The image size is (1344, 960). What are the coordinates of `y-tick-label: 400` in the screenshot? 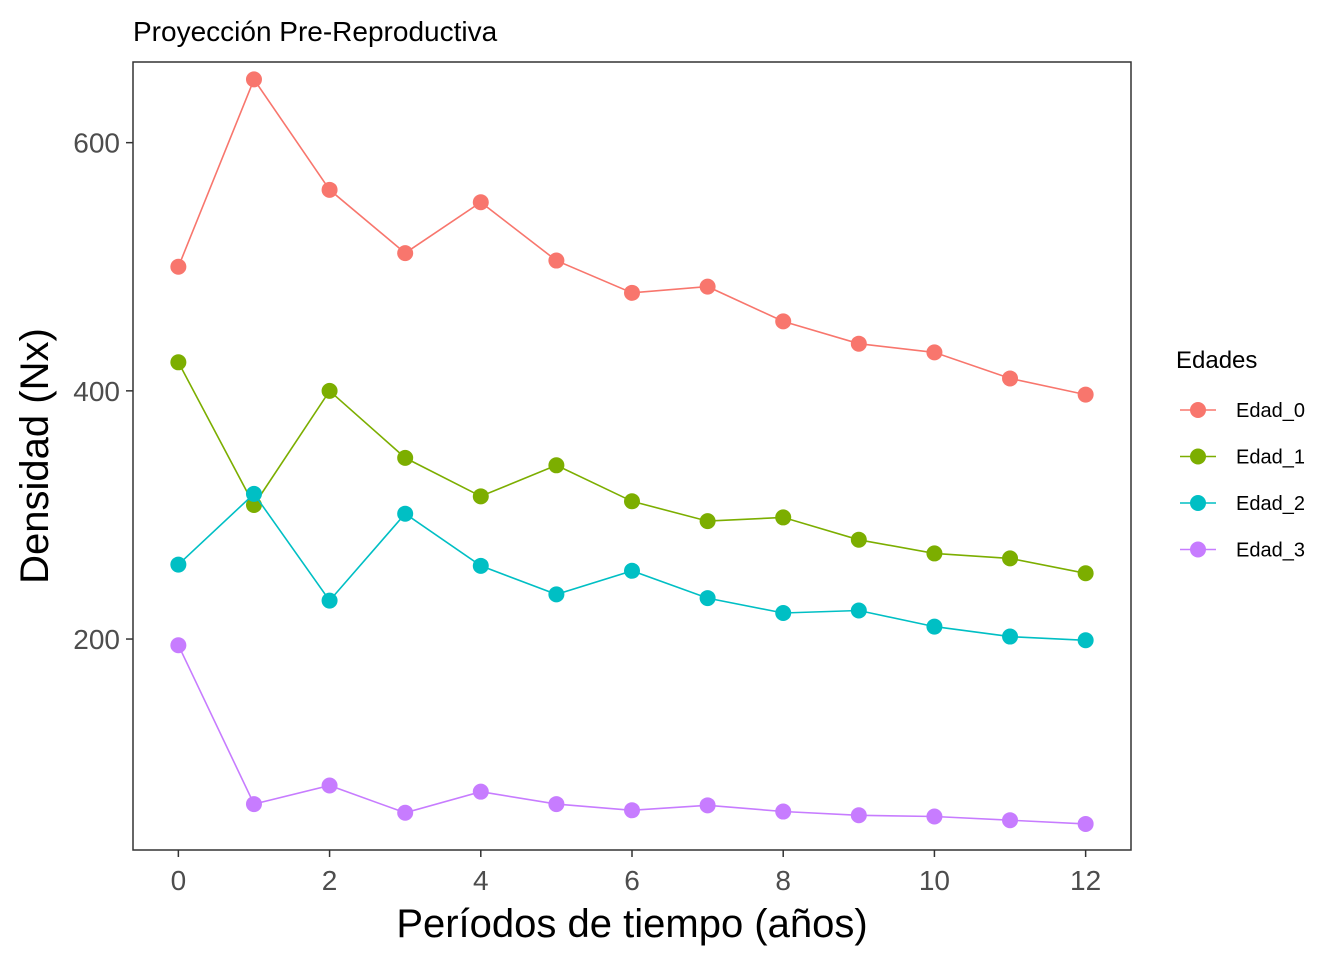 It's located at (96, 391).